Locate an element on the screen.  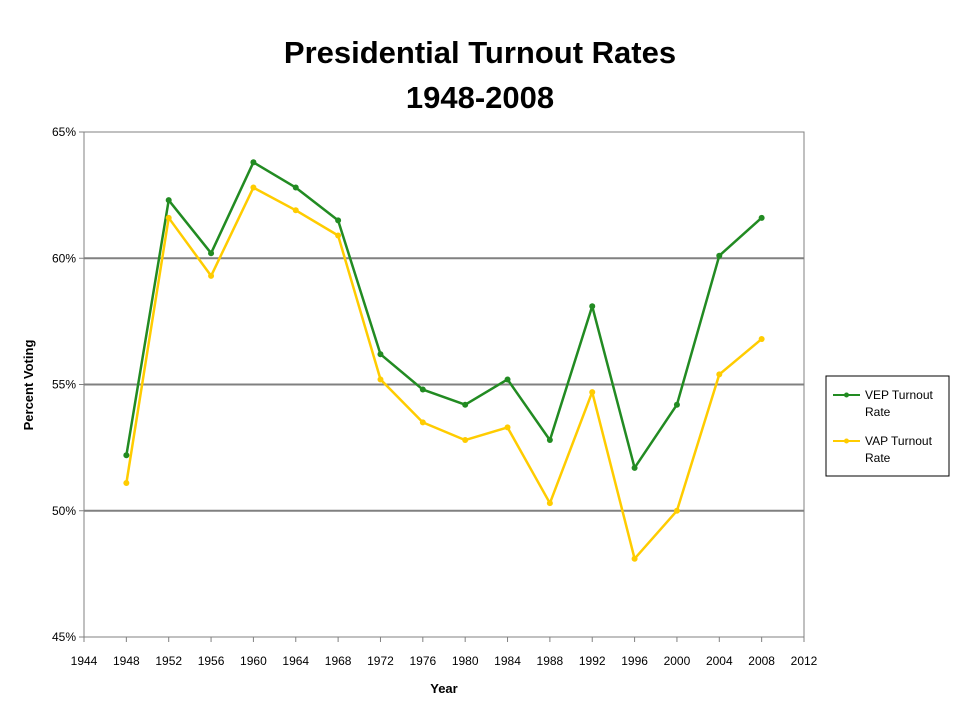
x-tick-label: 1988 is located at coordinates (550, 661).